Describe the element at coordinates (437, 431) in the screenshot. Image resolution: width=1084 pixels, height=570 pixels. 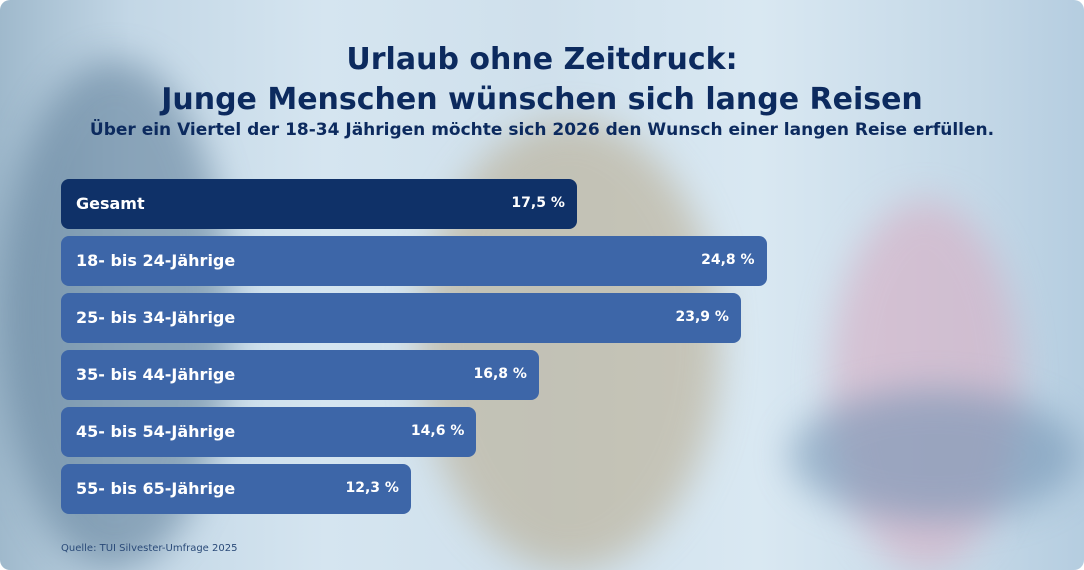
I see `bar-value-label: 14,6 %` at that location.